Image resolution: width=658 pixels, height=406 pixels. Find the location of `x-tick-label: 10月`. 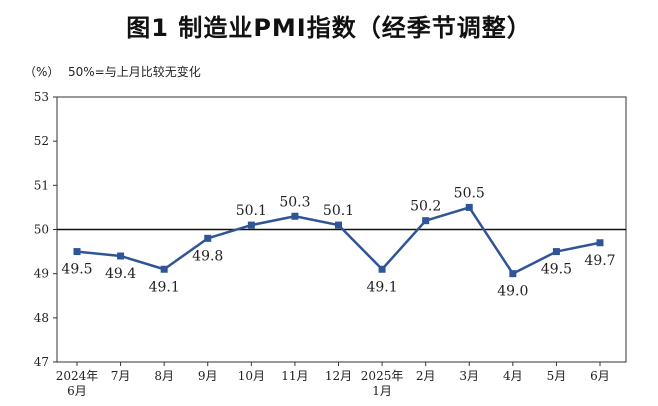

x-tick-label: 10月 is located at coordinates (251, 376).